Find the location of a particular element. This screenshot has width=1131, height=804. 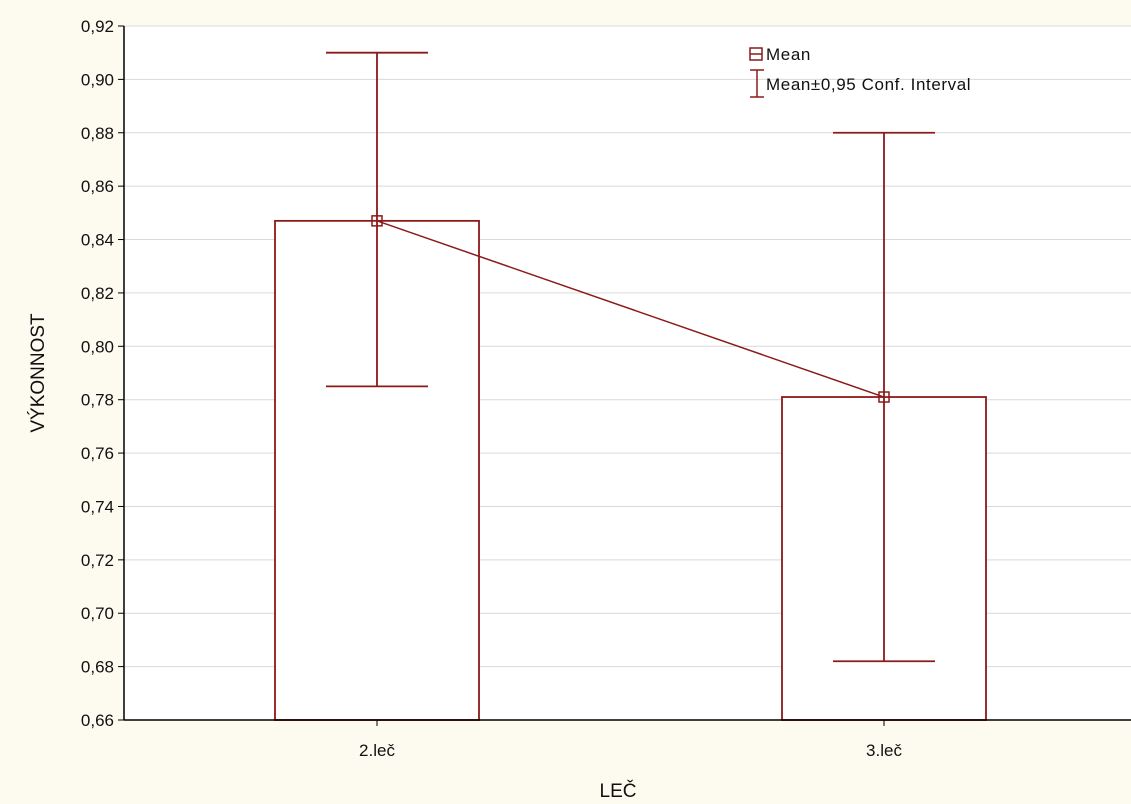

y-tick-label: 0,74 is located at coordinates (97, 506).